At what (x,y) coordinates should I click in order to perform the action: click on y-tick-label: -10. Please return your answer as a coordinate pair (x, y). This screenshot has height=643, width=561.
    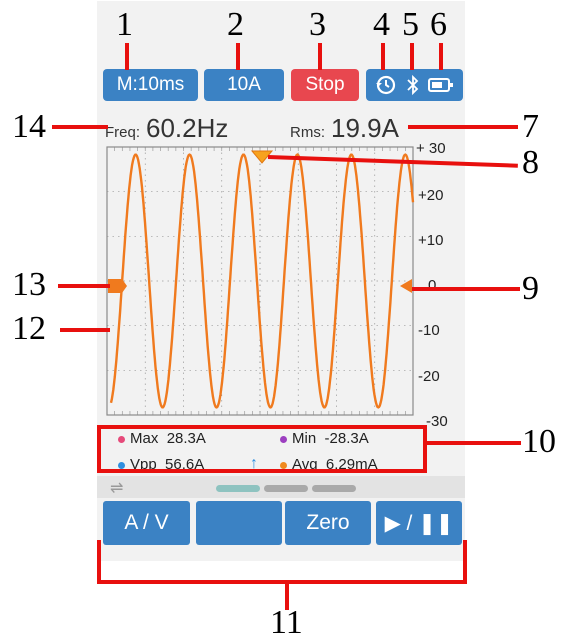
    Looking at the image, I should click on (429, 330).